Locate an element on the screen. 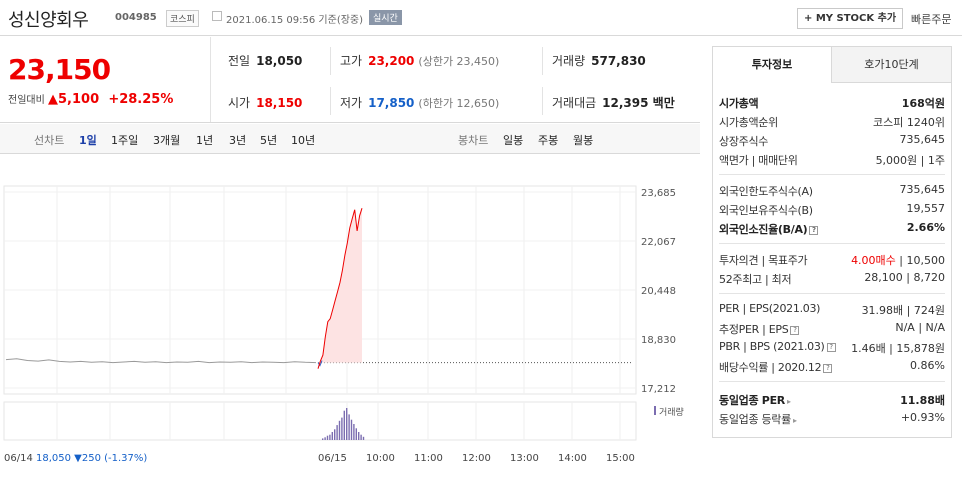 The image size is (962, 486). today-line is located at coordinates (340, 288).